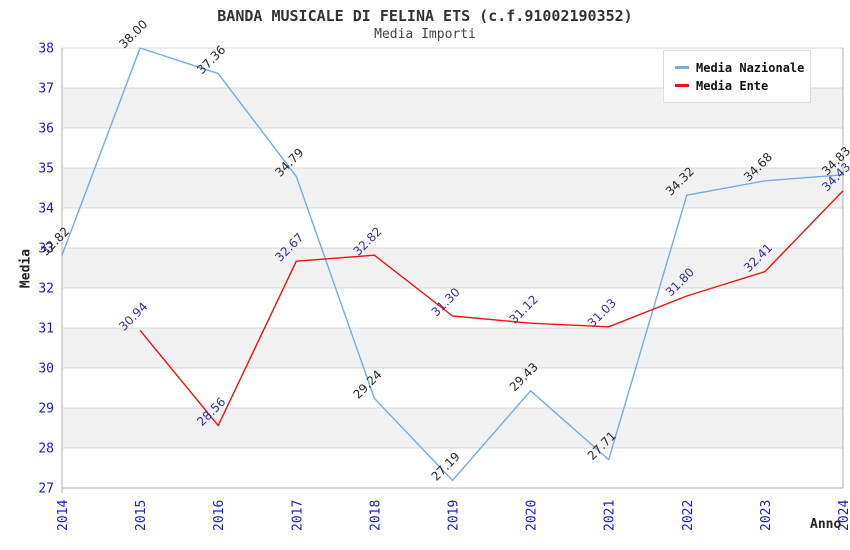 This screenshot has height=550, width=850. I want to click on x-tick-label: 2016, so click(219, 515).